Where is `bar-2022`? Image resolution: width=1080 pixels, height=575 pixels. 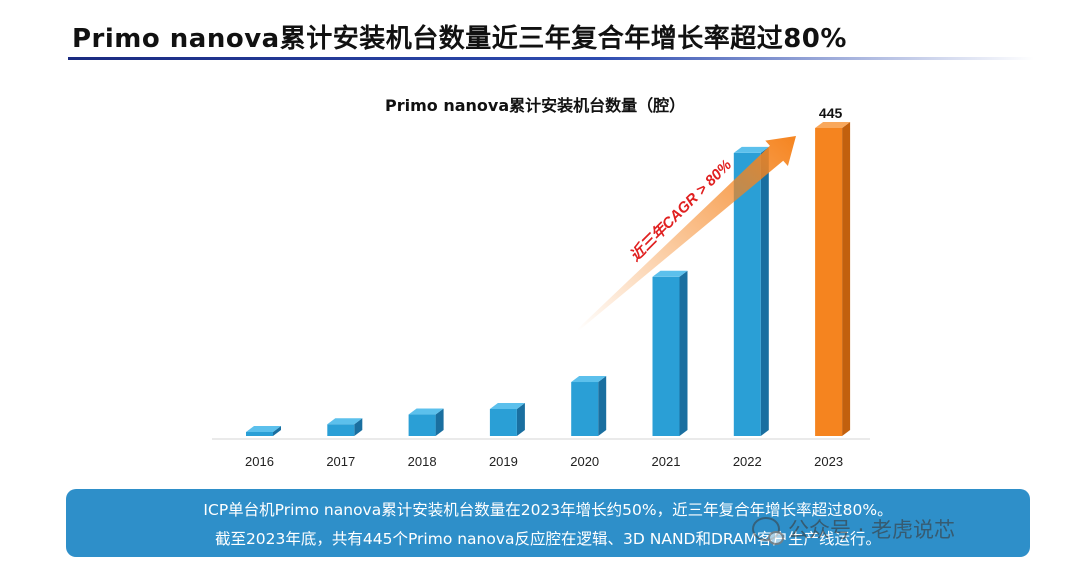 bar-2022 is located at coordinates (751, 291).